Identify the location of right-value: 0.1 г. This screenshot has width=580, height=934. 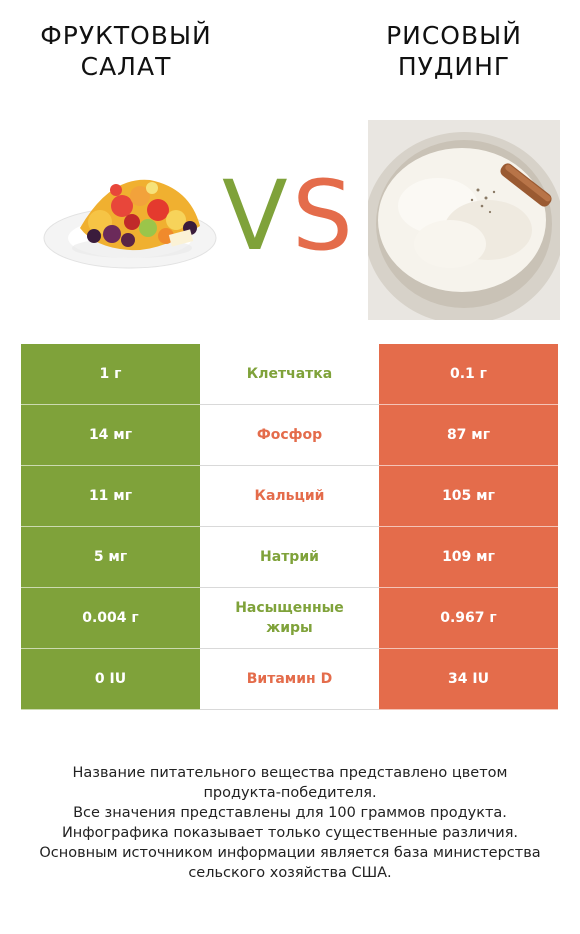
(468, 374).